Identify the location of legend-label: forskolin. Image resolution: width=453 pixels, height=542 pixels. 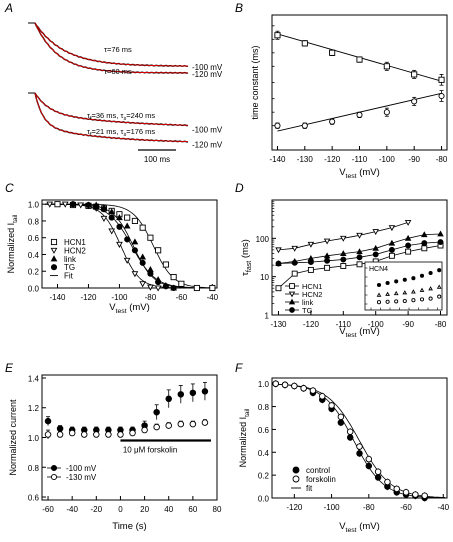
(321, 479).